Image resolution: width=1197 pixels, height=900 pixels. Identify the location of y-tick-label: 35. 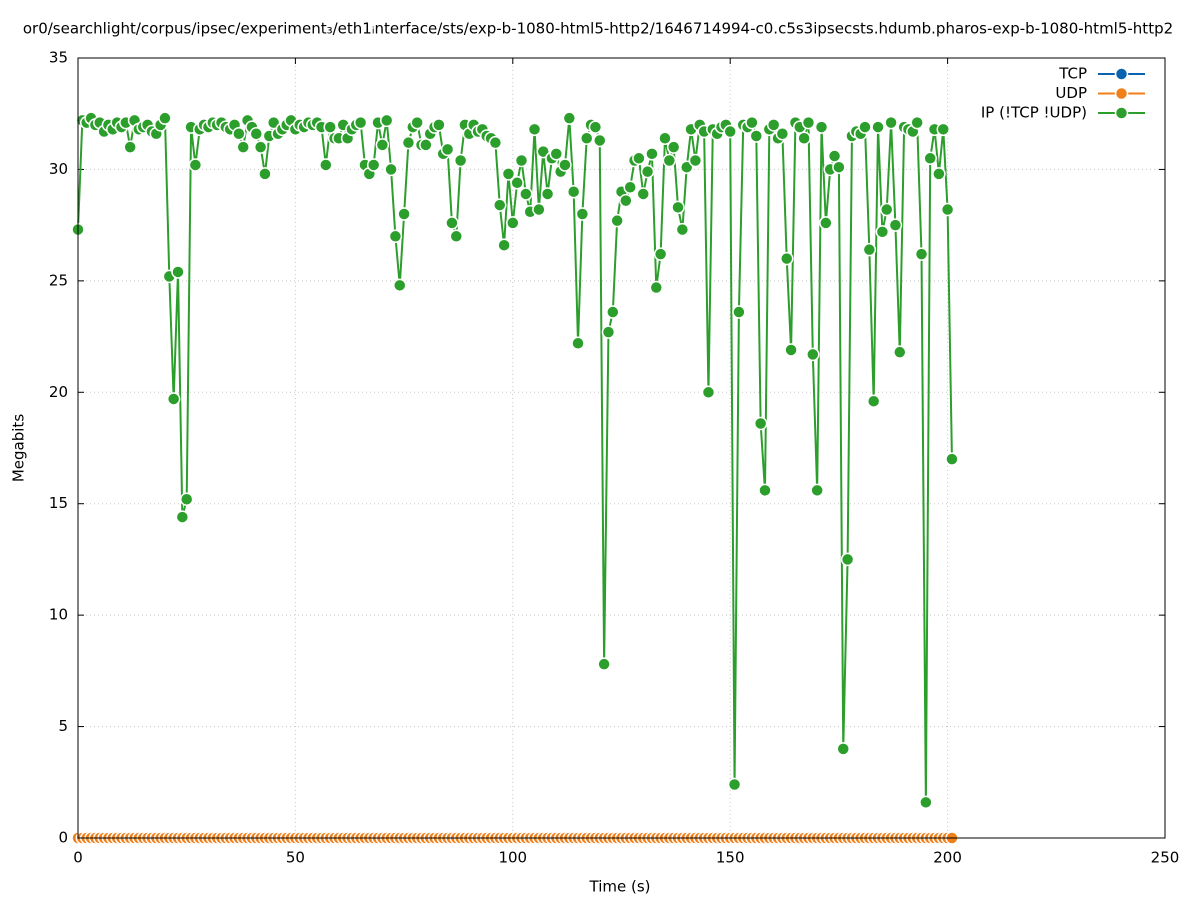
(58, 58).